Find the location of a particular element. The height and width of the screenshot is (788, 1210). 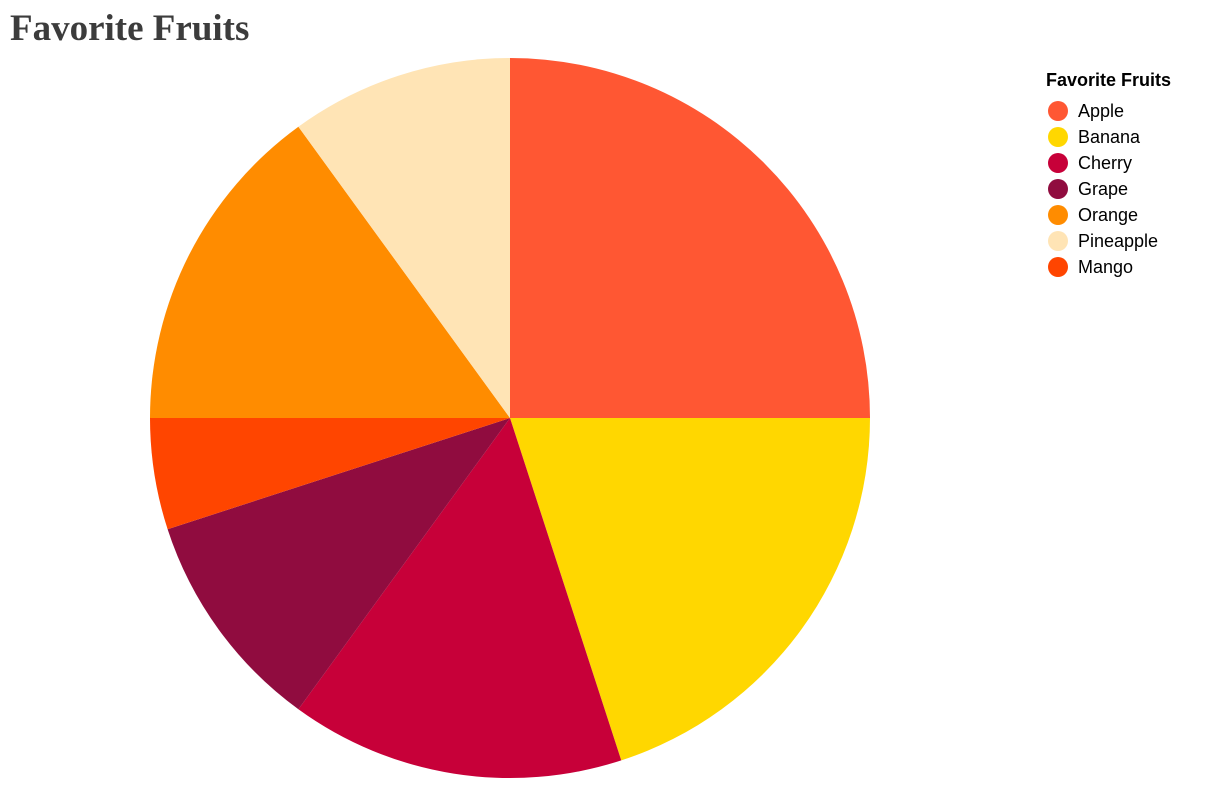

pie-slice-mango is located at coordinates (330, 474).